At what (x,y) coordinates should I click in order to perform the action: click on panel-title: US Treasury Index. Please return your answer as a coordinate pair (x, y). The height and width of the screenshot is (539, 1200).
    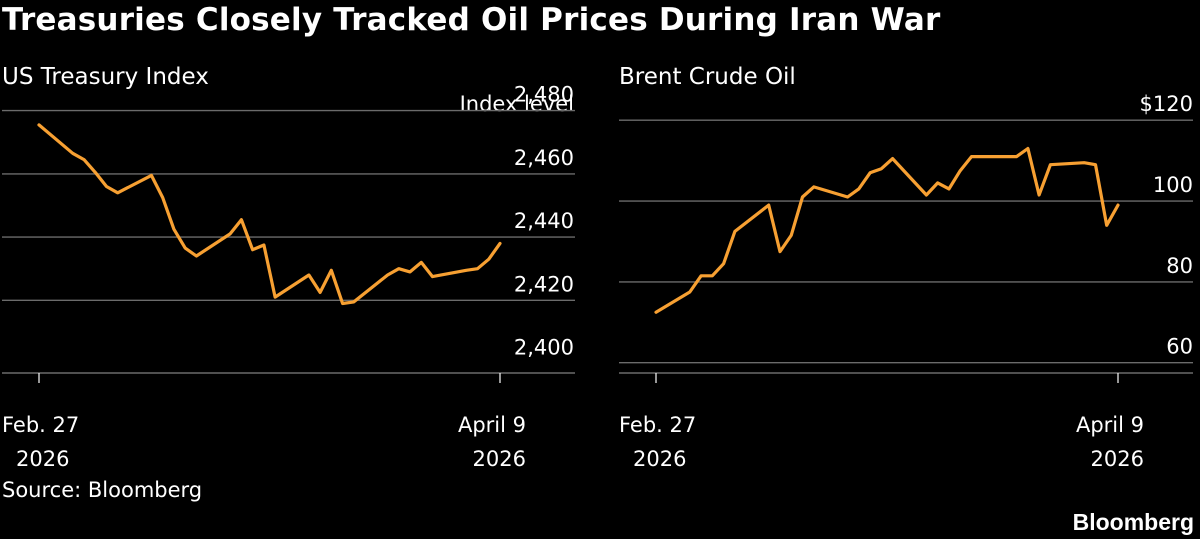
    Looking at the image, I should click on (105, 77).